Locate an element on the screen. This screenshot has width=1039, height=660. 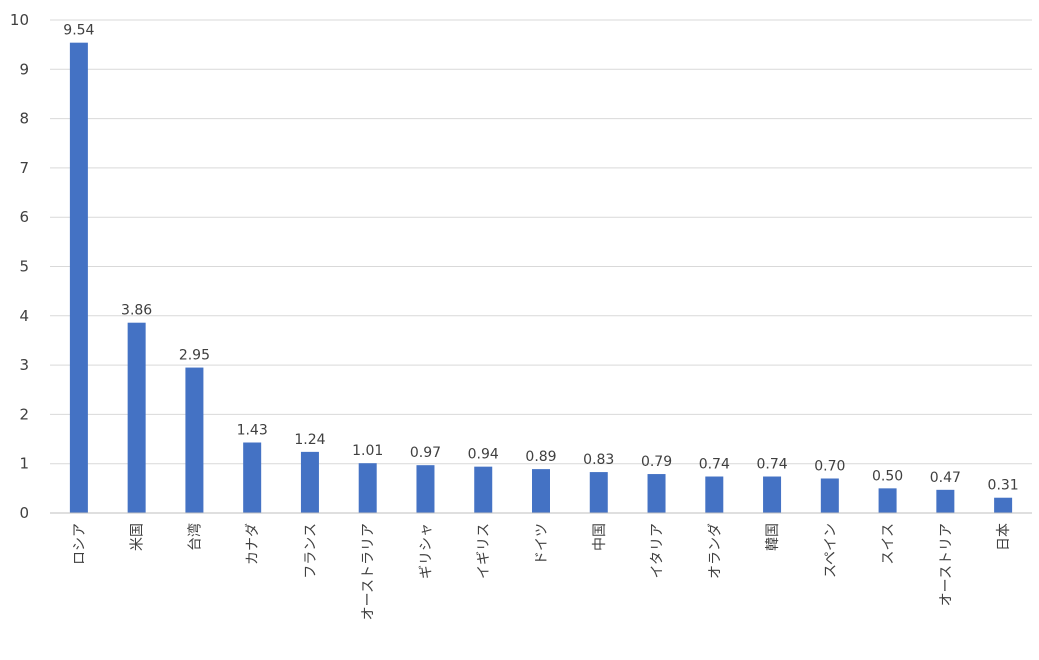
x-category-label: イタリア is located at coordinates (658, 550).